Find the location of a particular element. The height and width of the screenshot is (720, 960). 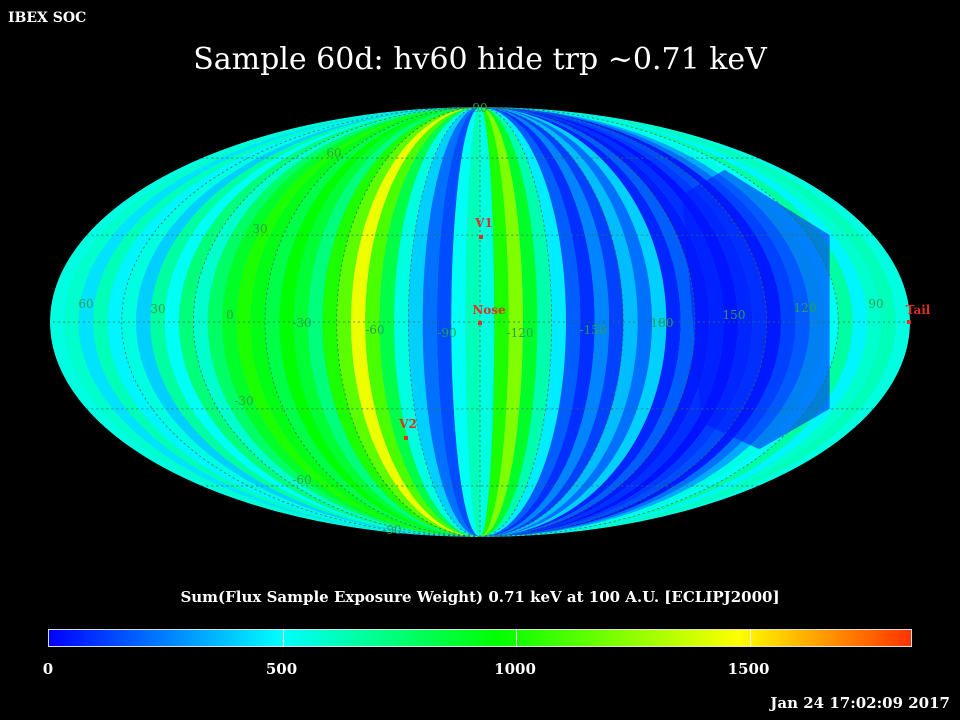

colorbar-tick-label: 0 is located at coordinates (48, 669).